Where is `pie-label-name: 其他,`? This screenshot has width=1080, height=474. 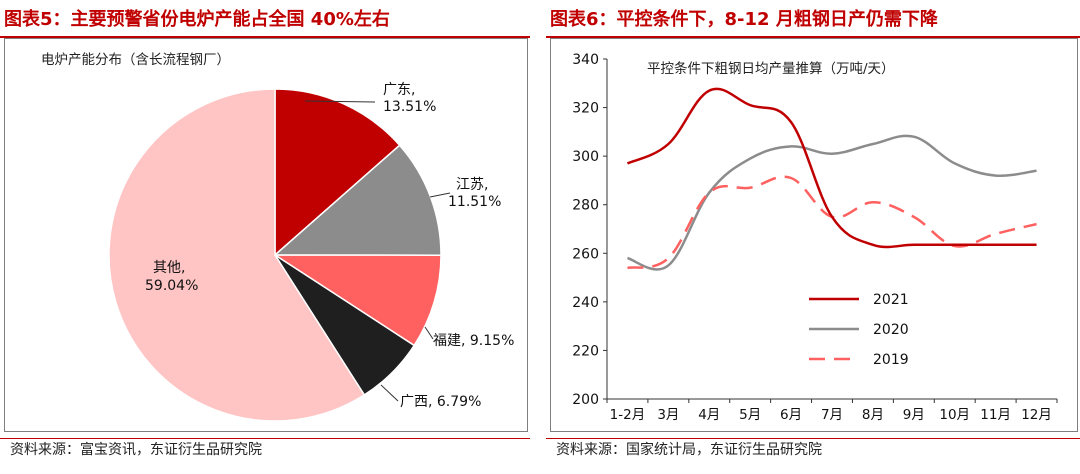
pie-label-name: 其他, is located at coordinates (169, 268).